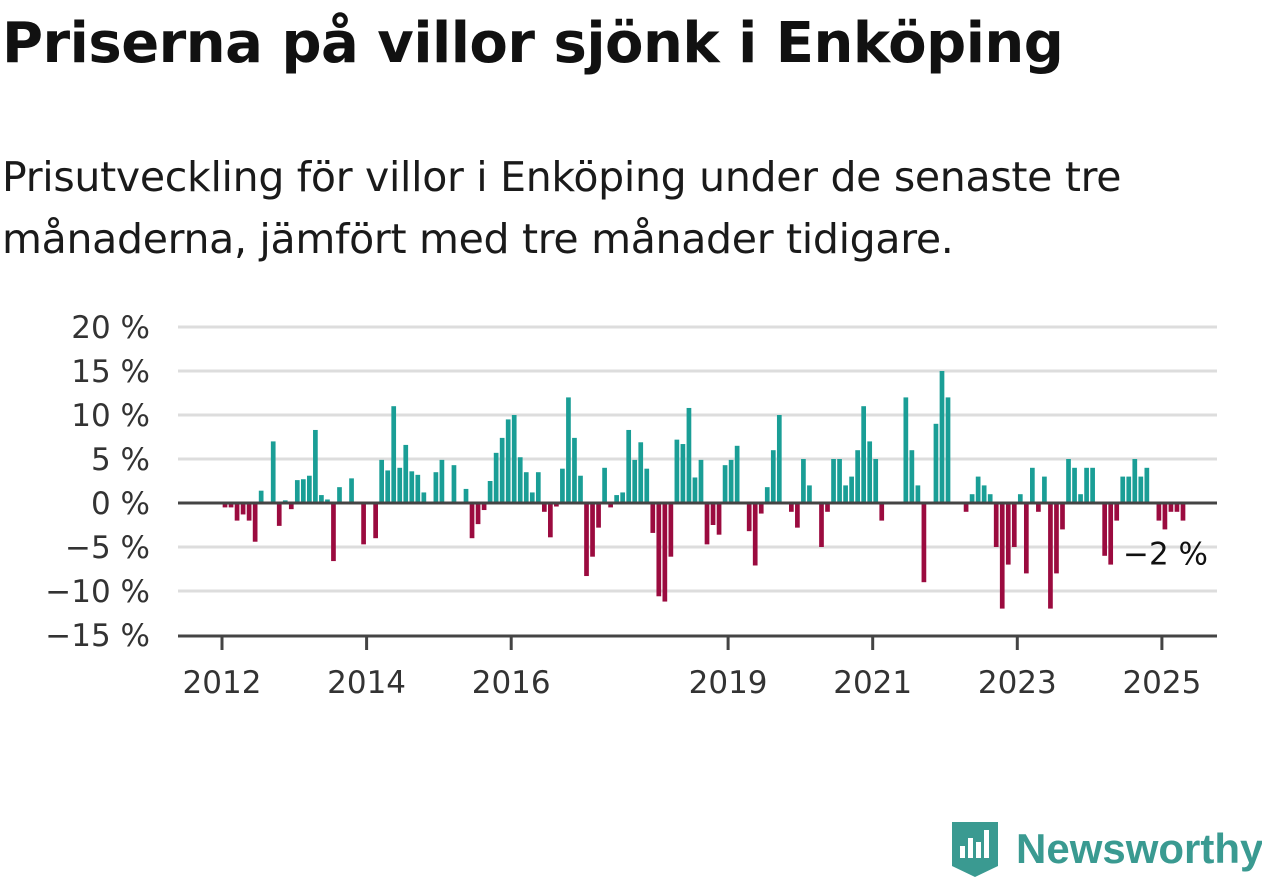  I want to click on y-tick-label: −5 %, so click(107, 548).